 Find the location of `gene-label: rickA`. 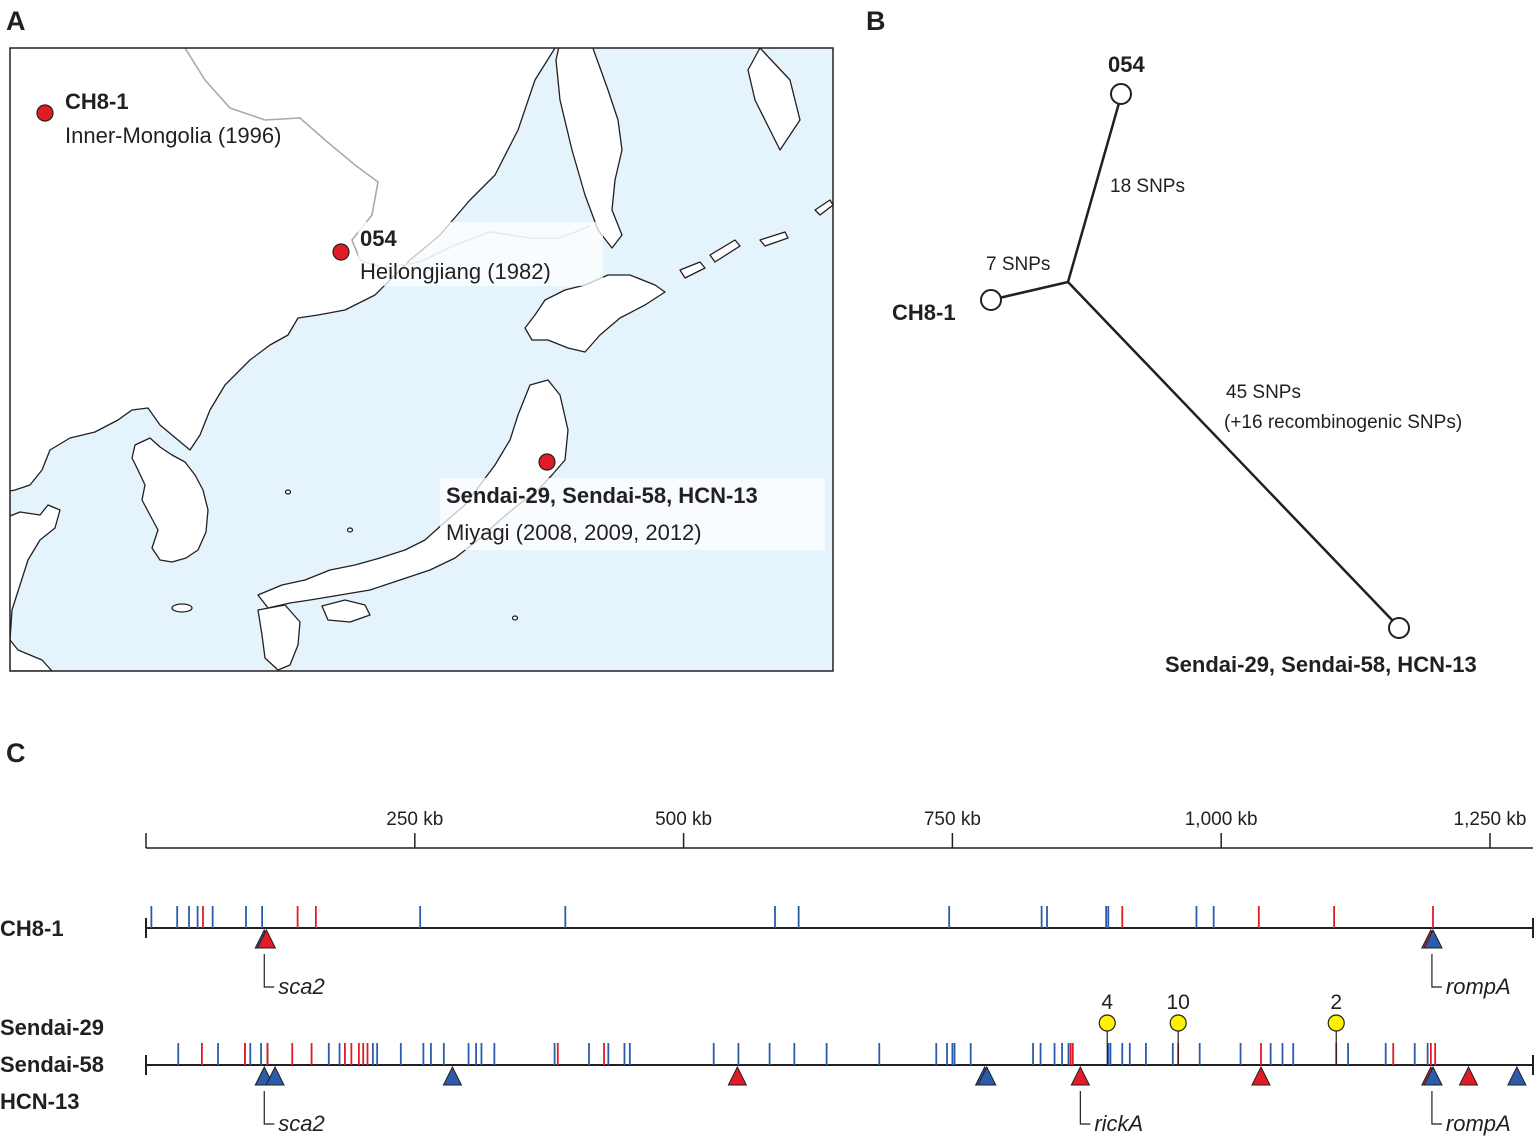

gene-label: rickA is located at coordinates (1118, 1123).